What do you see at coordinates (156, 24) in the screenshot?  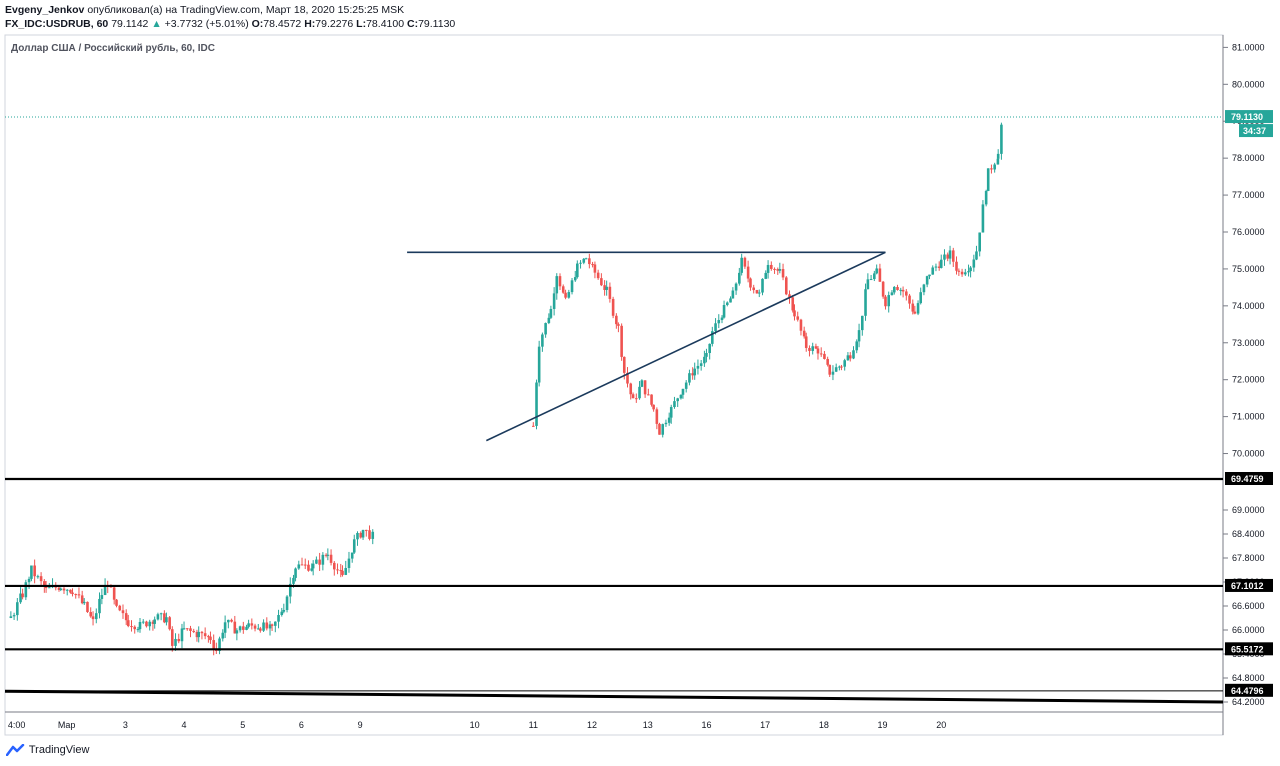 I see `change-arrow-icon: ▲` at bounding box center [156, 24].